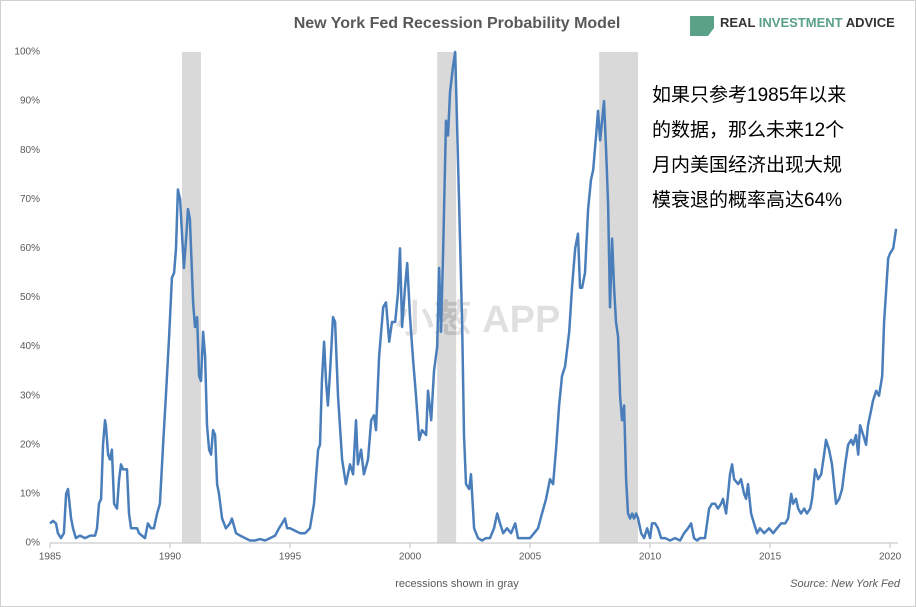 This screenshot has height=607, width=916. I want to click on y-tick-label: 50%, so click(30, 297).